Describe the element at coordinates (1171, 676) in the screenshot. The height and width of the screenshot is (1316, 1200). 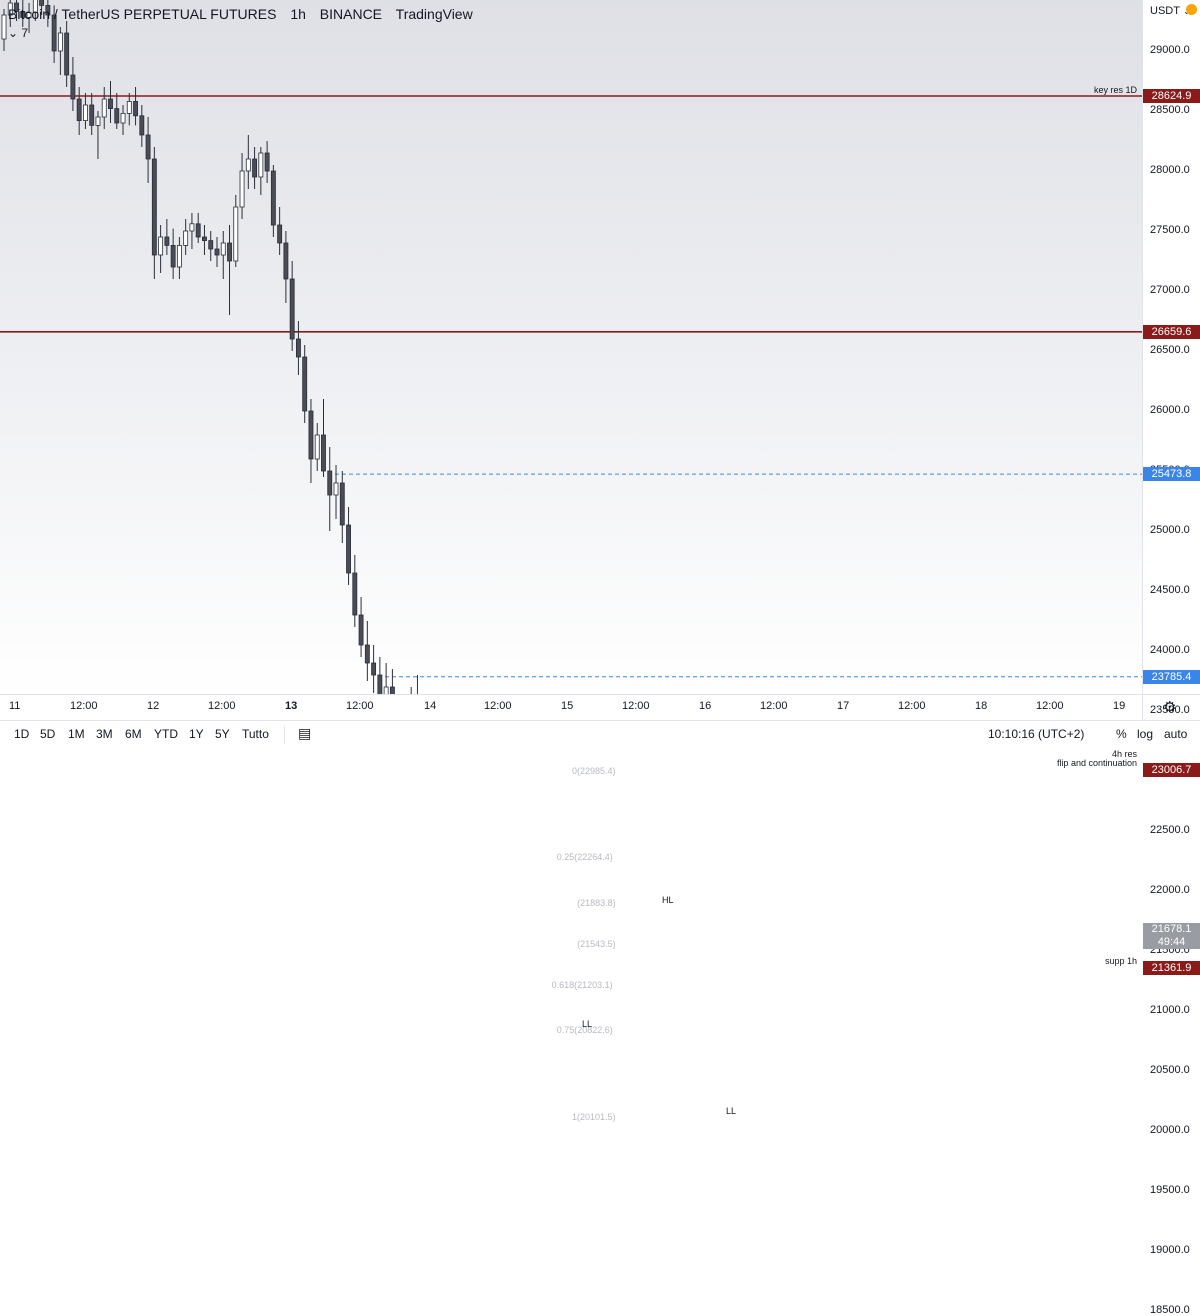
I see `price-tag: 23785.4` at that location.